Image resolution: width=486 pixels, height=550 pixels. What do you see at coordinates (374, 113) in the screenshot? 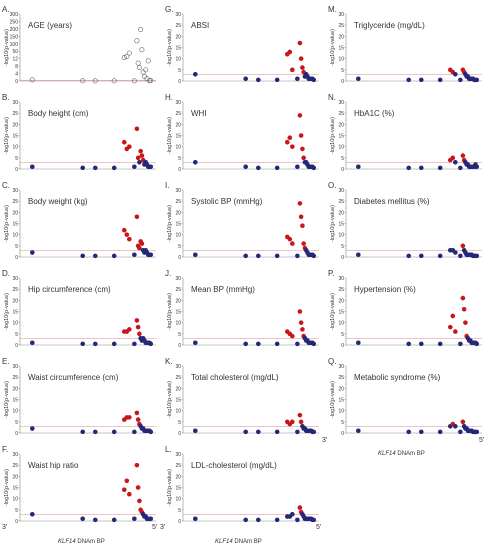
I see `panel-title: HbA1C (%)` at bounding box center [374, 113].